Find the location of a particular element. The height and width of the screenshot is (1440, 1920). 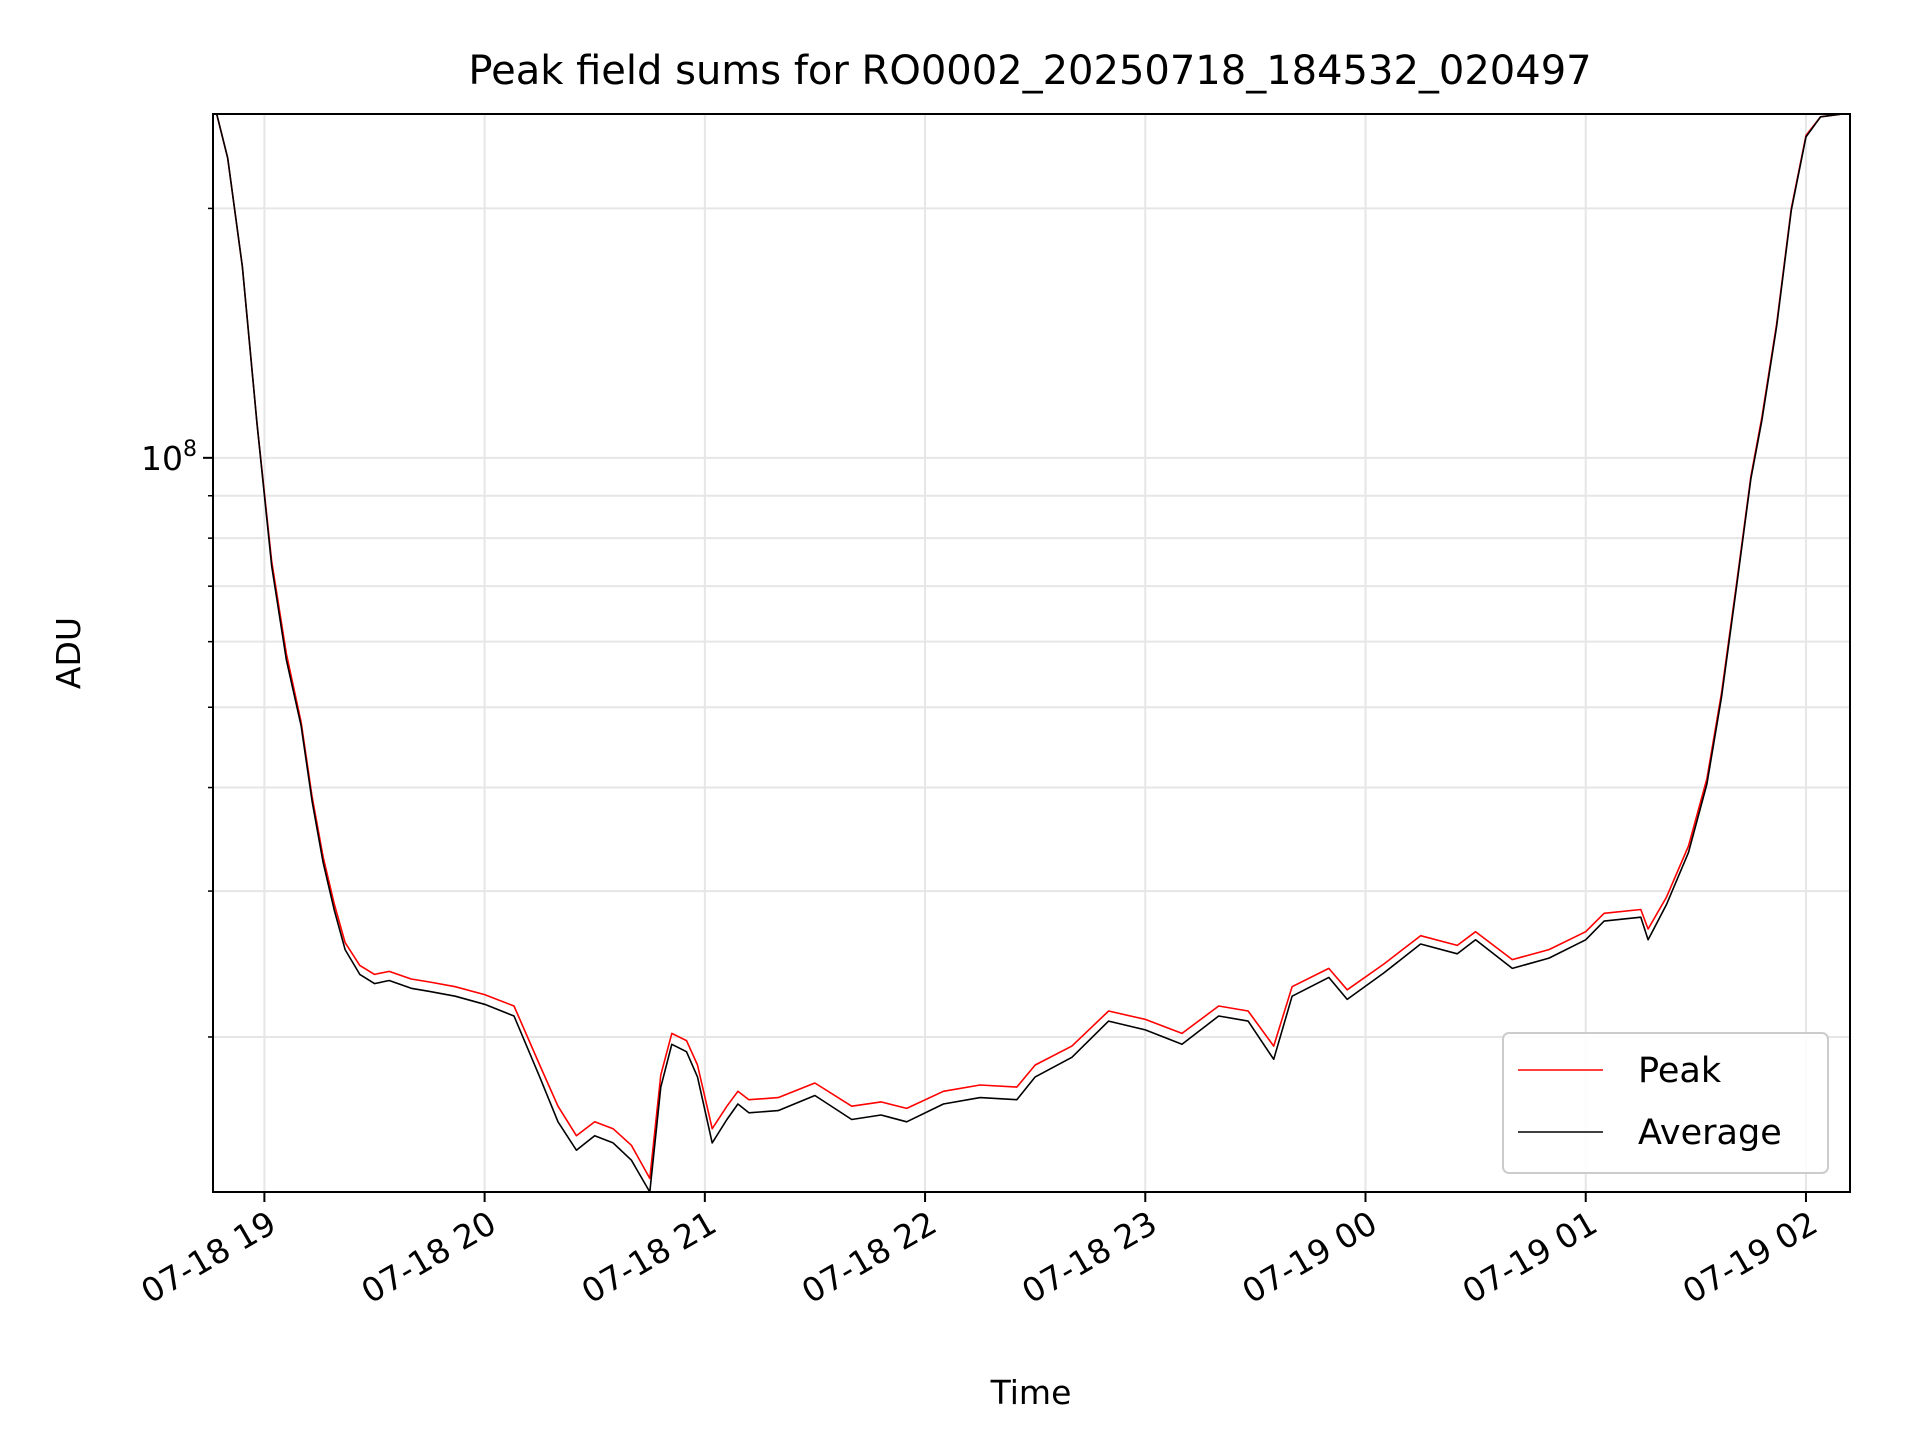

y-axis-label: ADU is located at coordinates (68, 653).